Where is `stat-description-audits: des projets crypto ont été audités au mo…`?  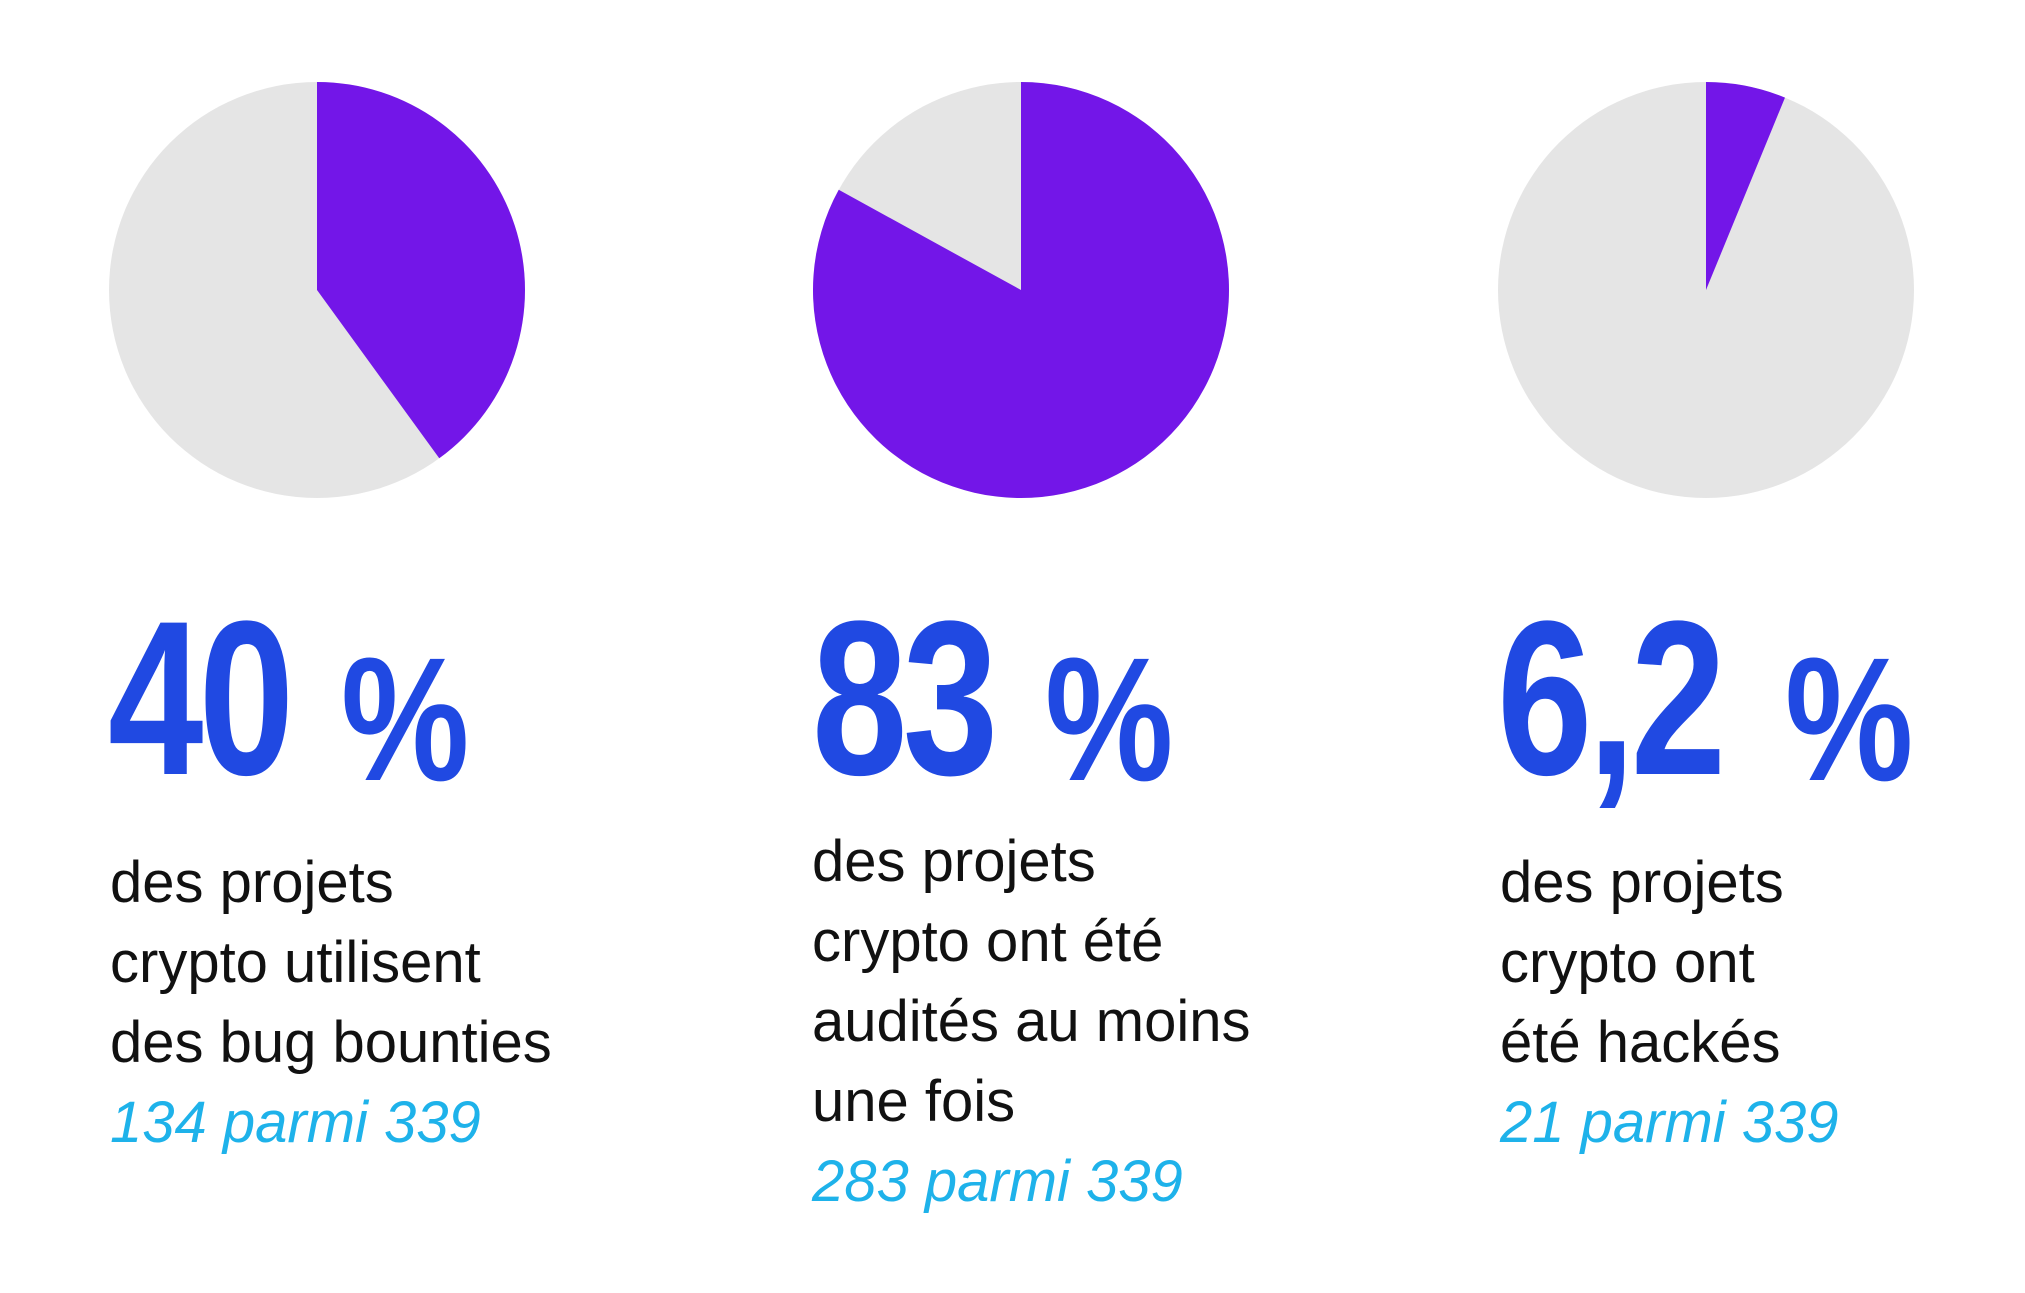 stat-description-audits: des projets crypto ont été audités au mo… is located at coordinates (1031, 1022).